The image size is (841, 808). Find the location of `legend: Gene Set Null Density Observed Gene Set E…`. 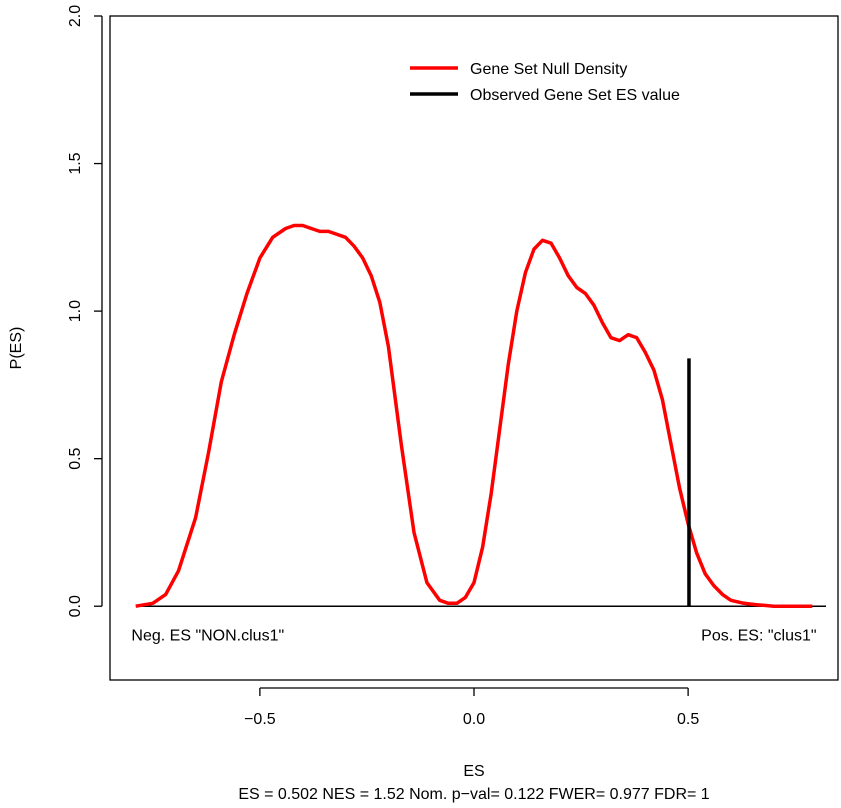

legend: Gene Set Null Density Observed Gene Set E… is located at coordinates (545, 82).